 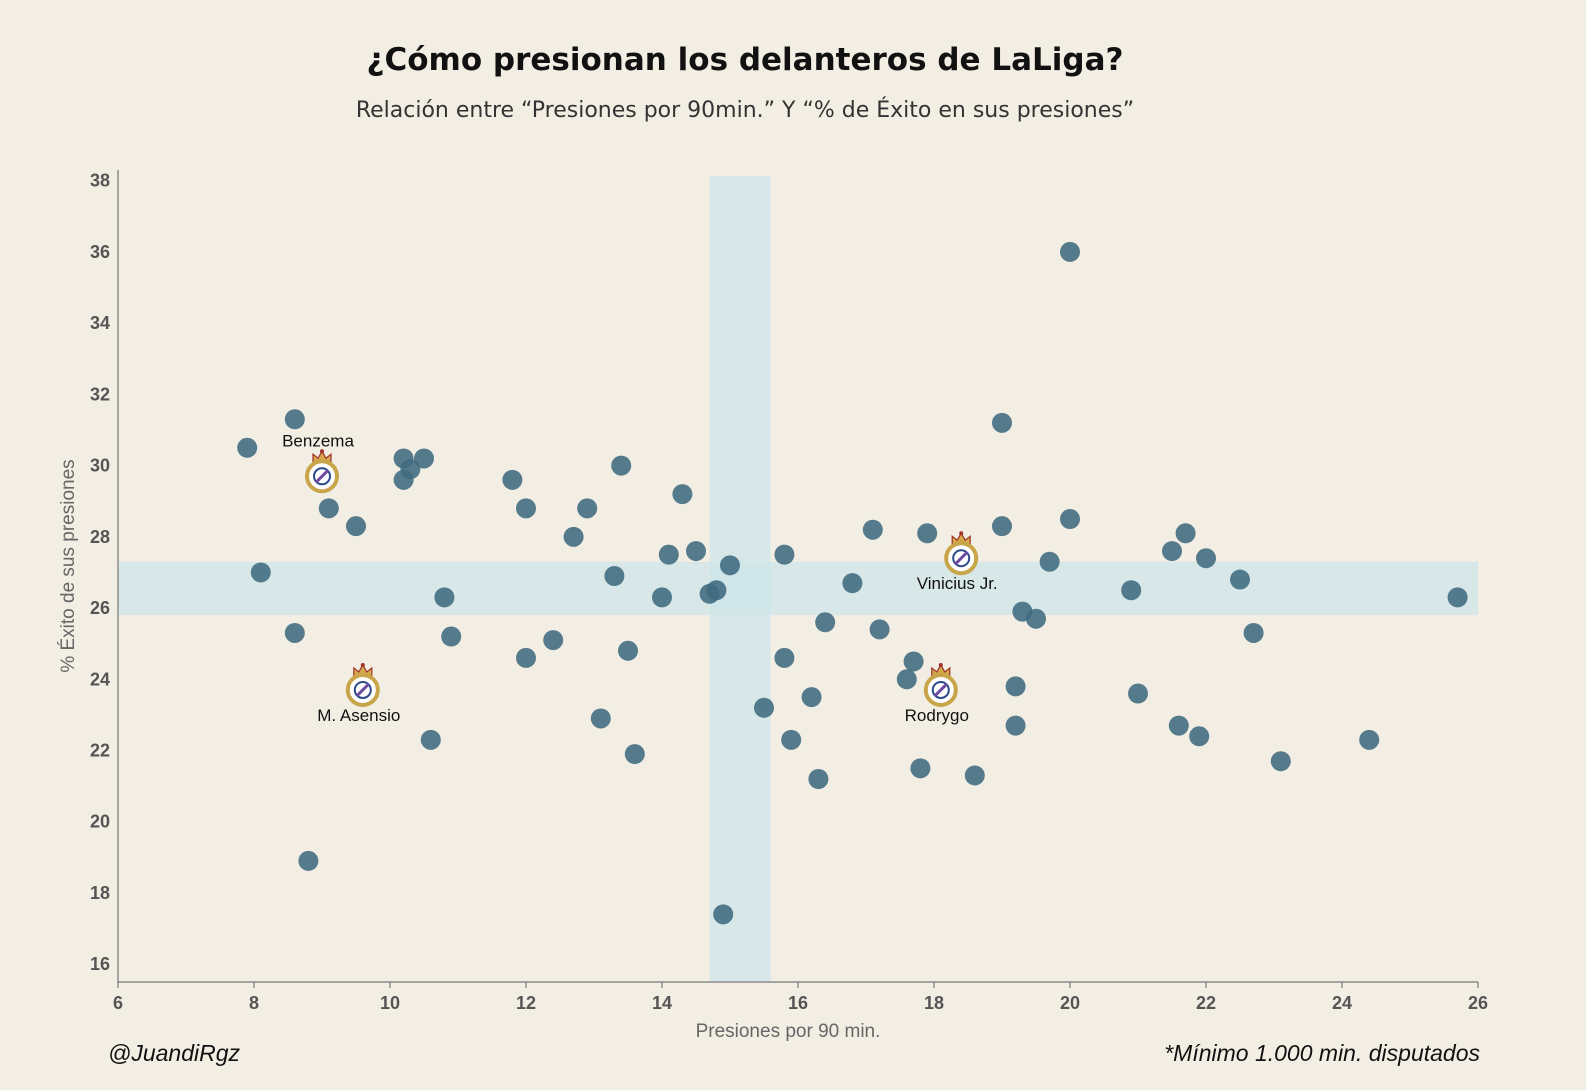 What do you see at coordinates (118, 1003) in the screenshot?
I see `x-tick-label: 6` at bounding box center [118, 1003].